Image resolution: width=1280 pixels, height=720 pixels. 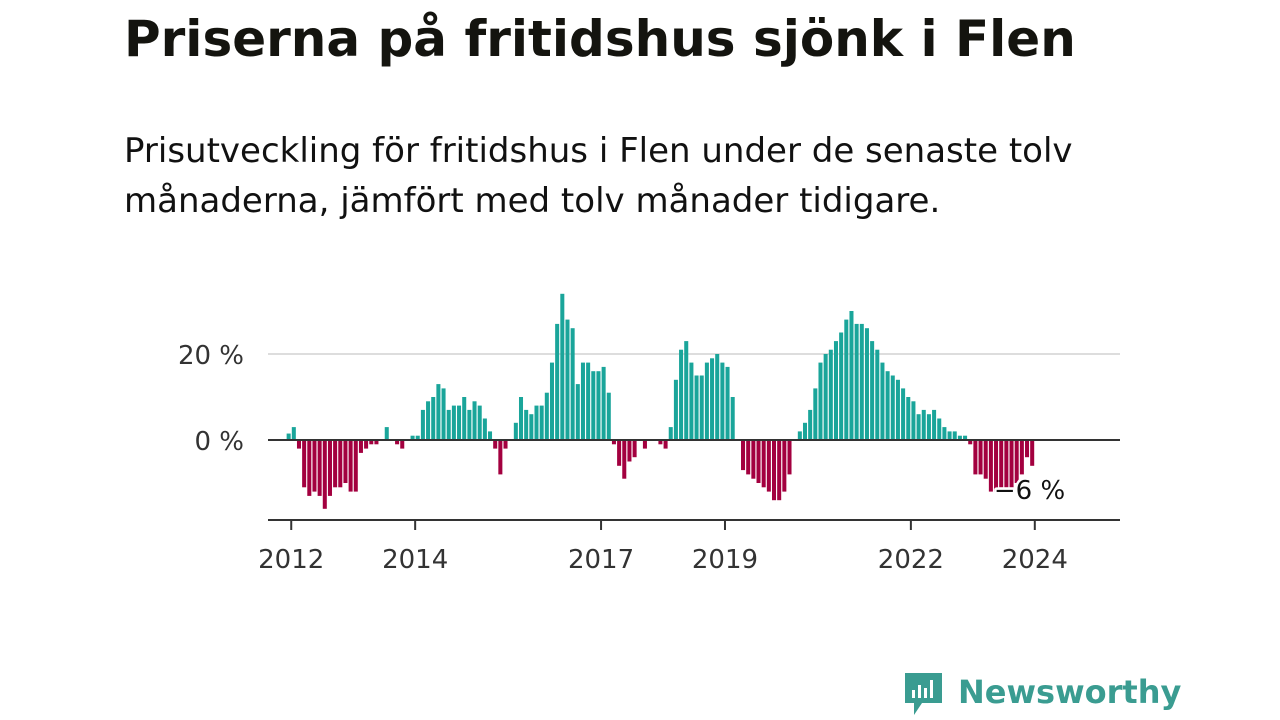 What do you see at coordinates (725, 560) in the screenshot?
I see `x-tick-label: 2019` at bounding box center [725, 560].